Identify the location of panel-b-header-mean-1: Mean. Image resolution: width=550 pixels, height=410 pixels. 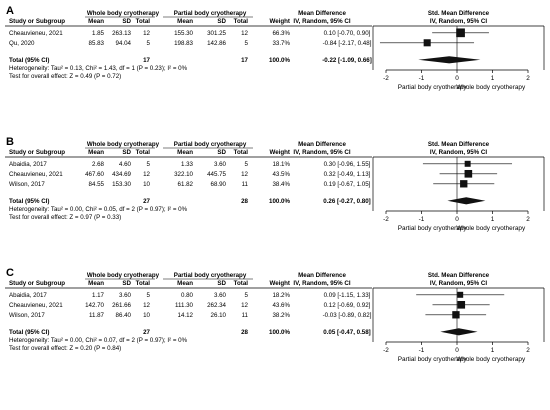
(96, 152).